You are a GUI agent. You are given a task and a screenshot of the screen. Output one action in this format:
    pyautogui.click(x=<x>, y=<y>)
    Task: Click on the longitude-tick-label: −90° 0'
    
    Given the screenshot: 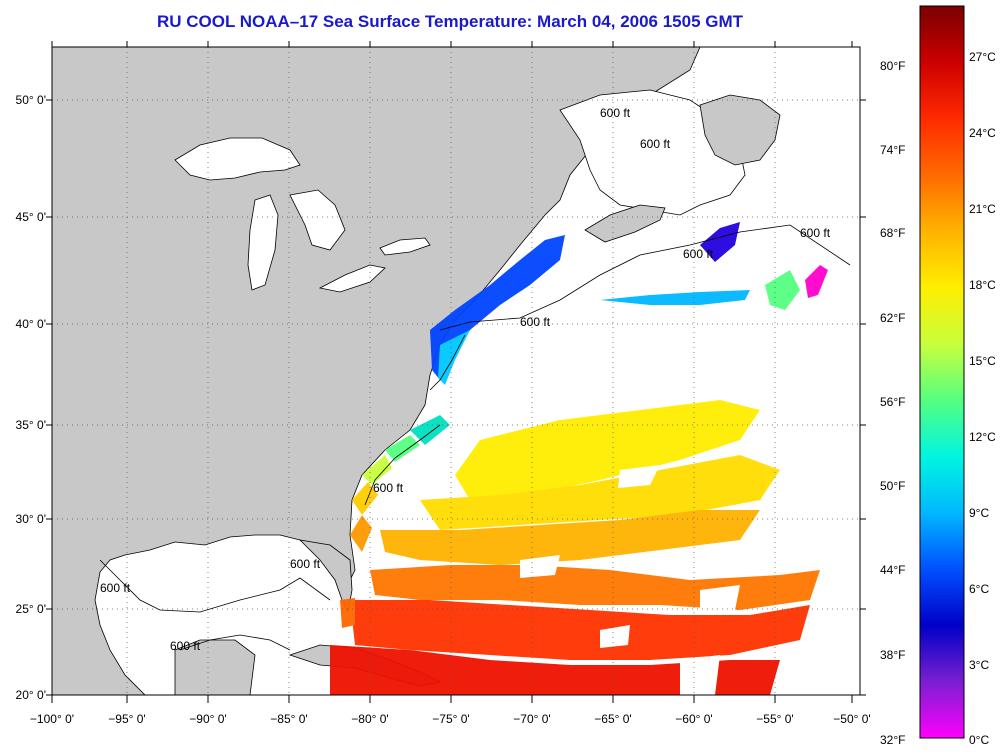 What is the action you would take?
    pyautogui.click(x=207, y=719)
    